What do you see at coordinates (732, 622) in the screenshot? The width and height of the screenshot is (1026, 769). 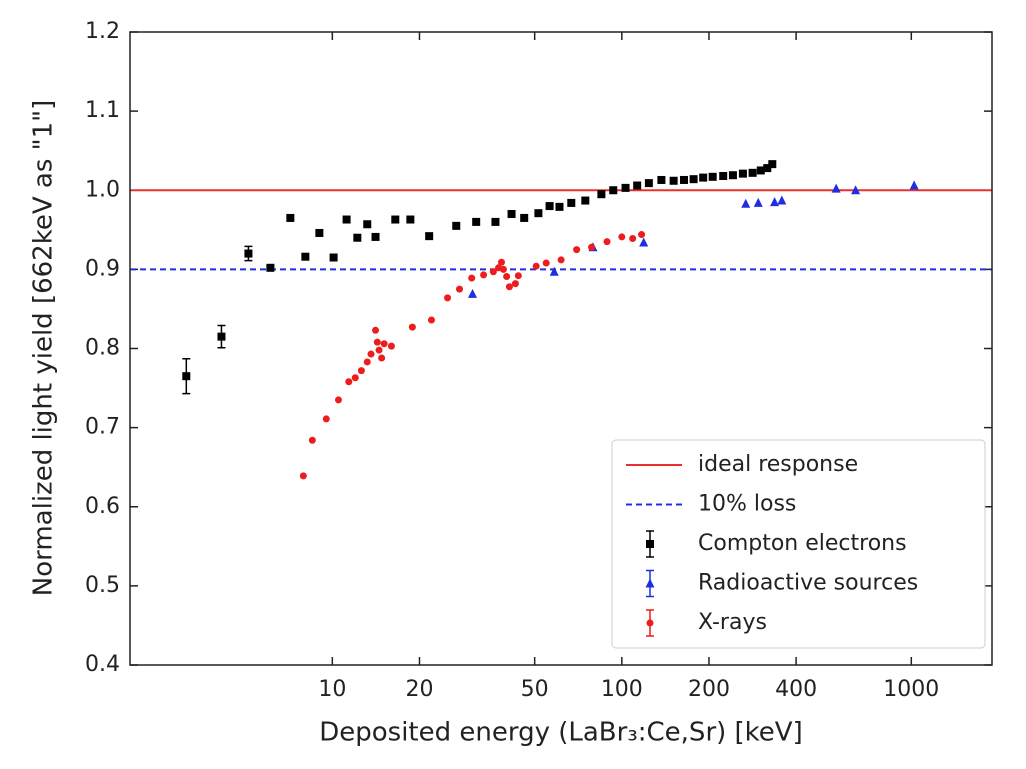 I see `legend-label: X-rays` at bounding box center [732, 622].